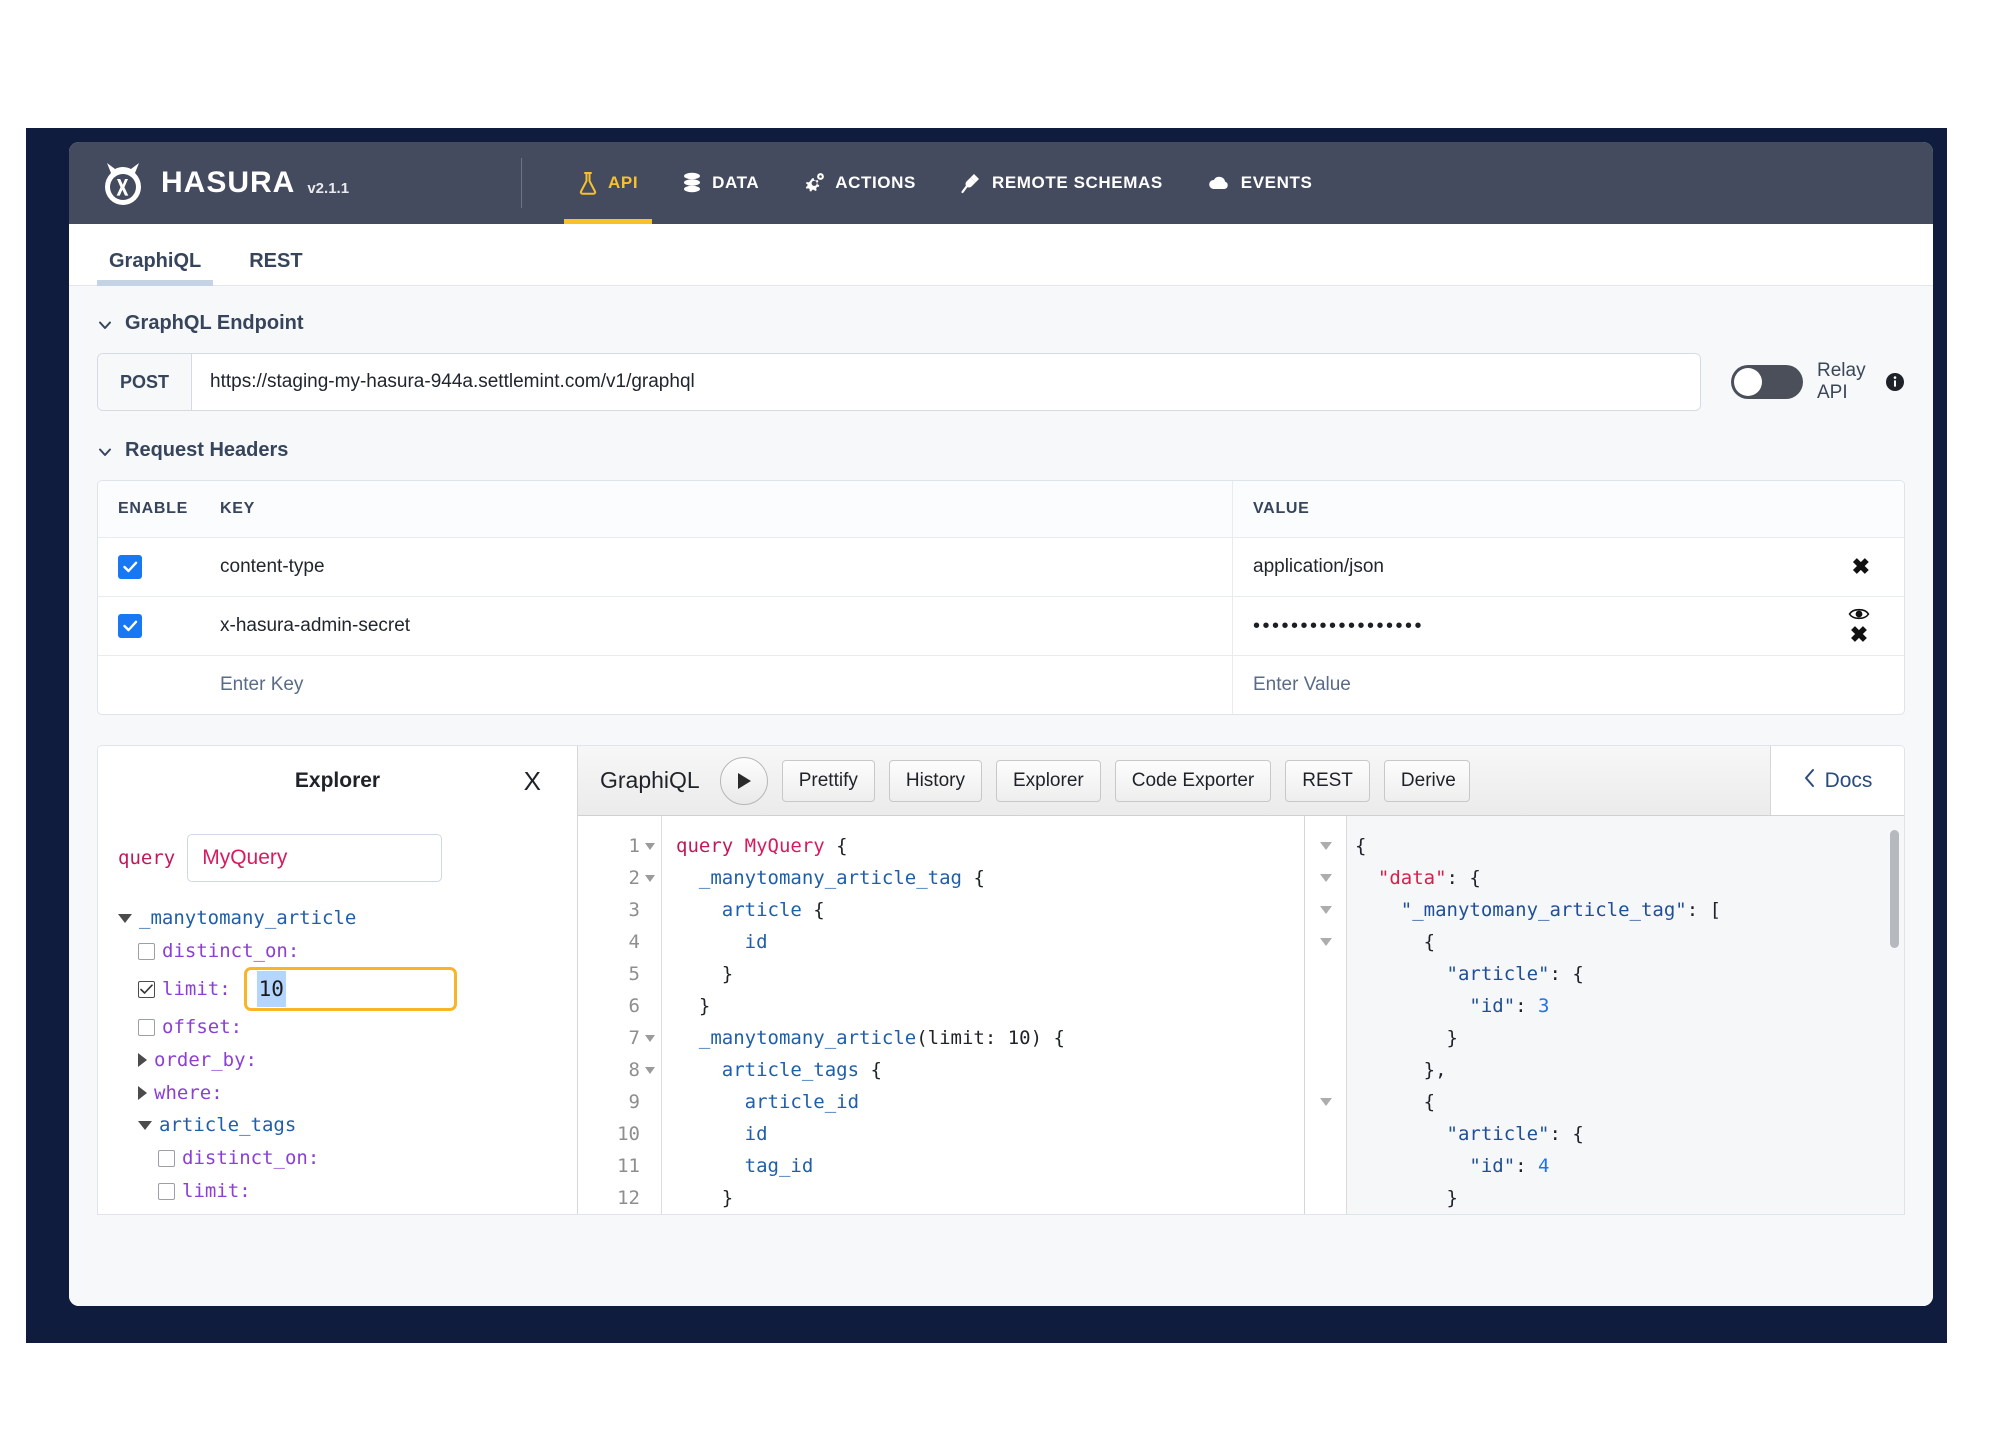  Describe the element at coordinates (1894, 889) in the screenshot. I see `result-scrollbar` at that location.